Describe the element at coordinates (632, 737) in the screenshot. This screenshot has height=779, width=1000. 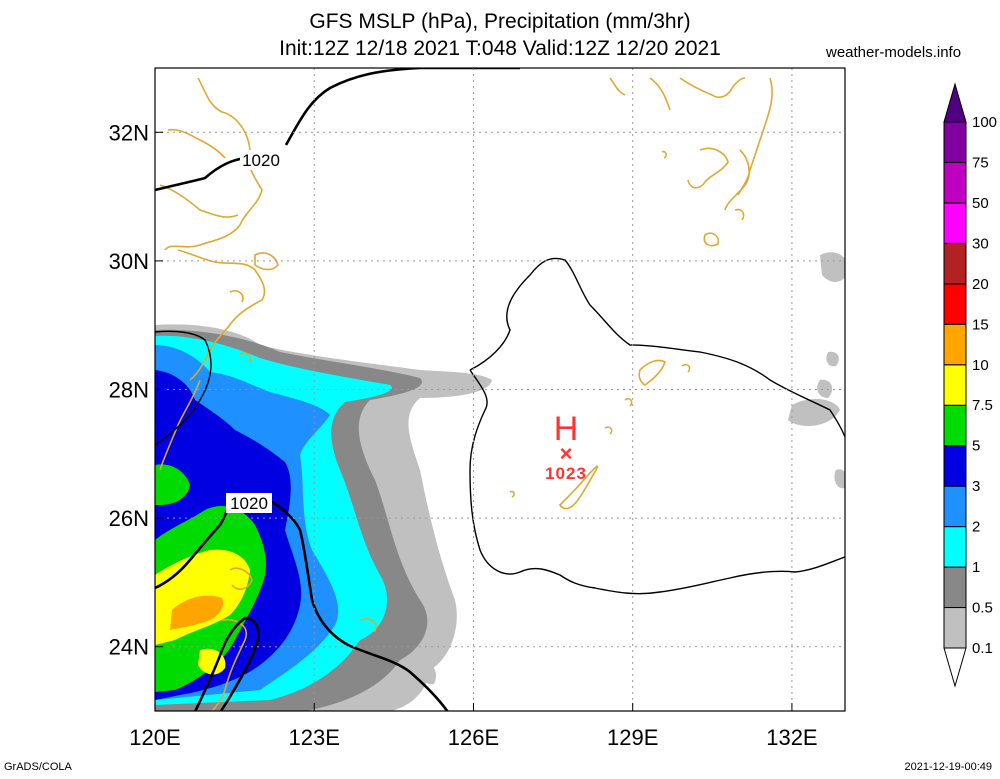
I see `longitude-label: 129E` at that location.